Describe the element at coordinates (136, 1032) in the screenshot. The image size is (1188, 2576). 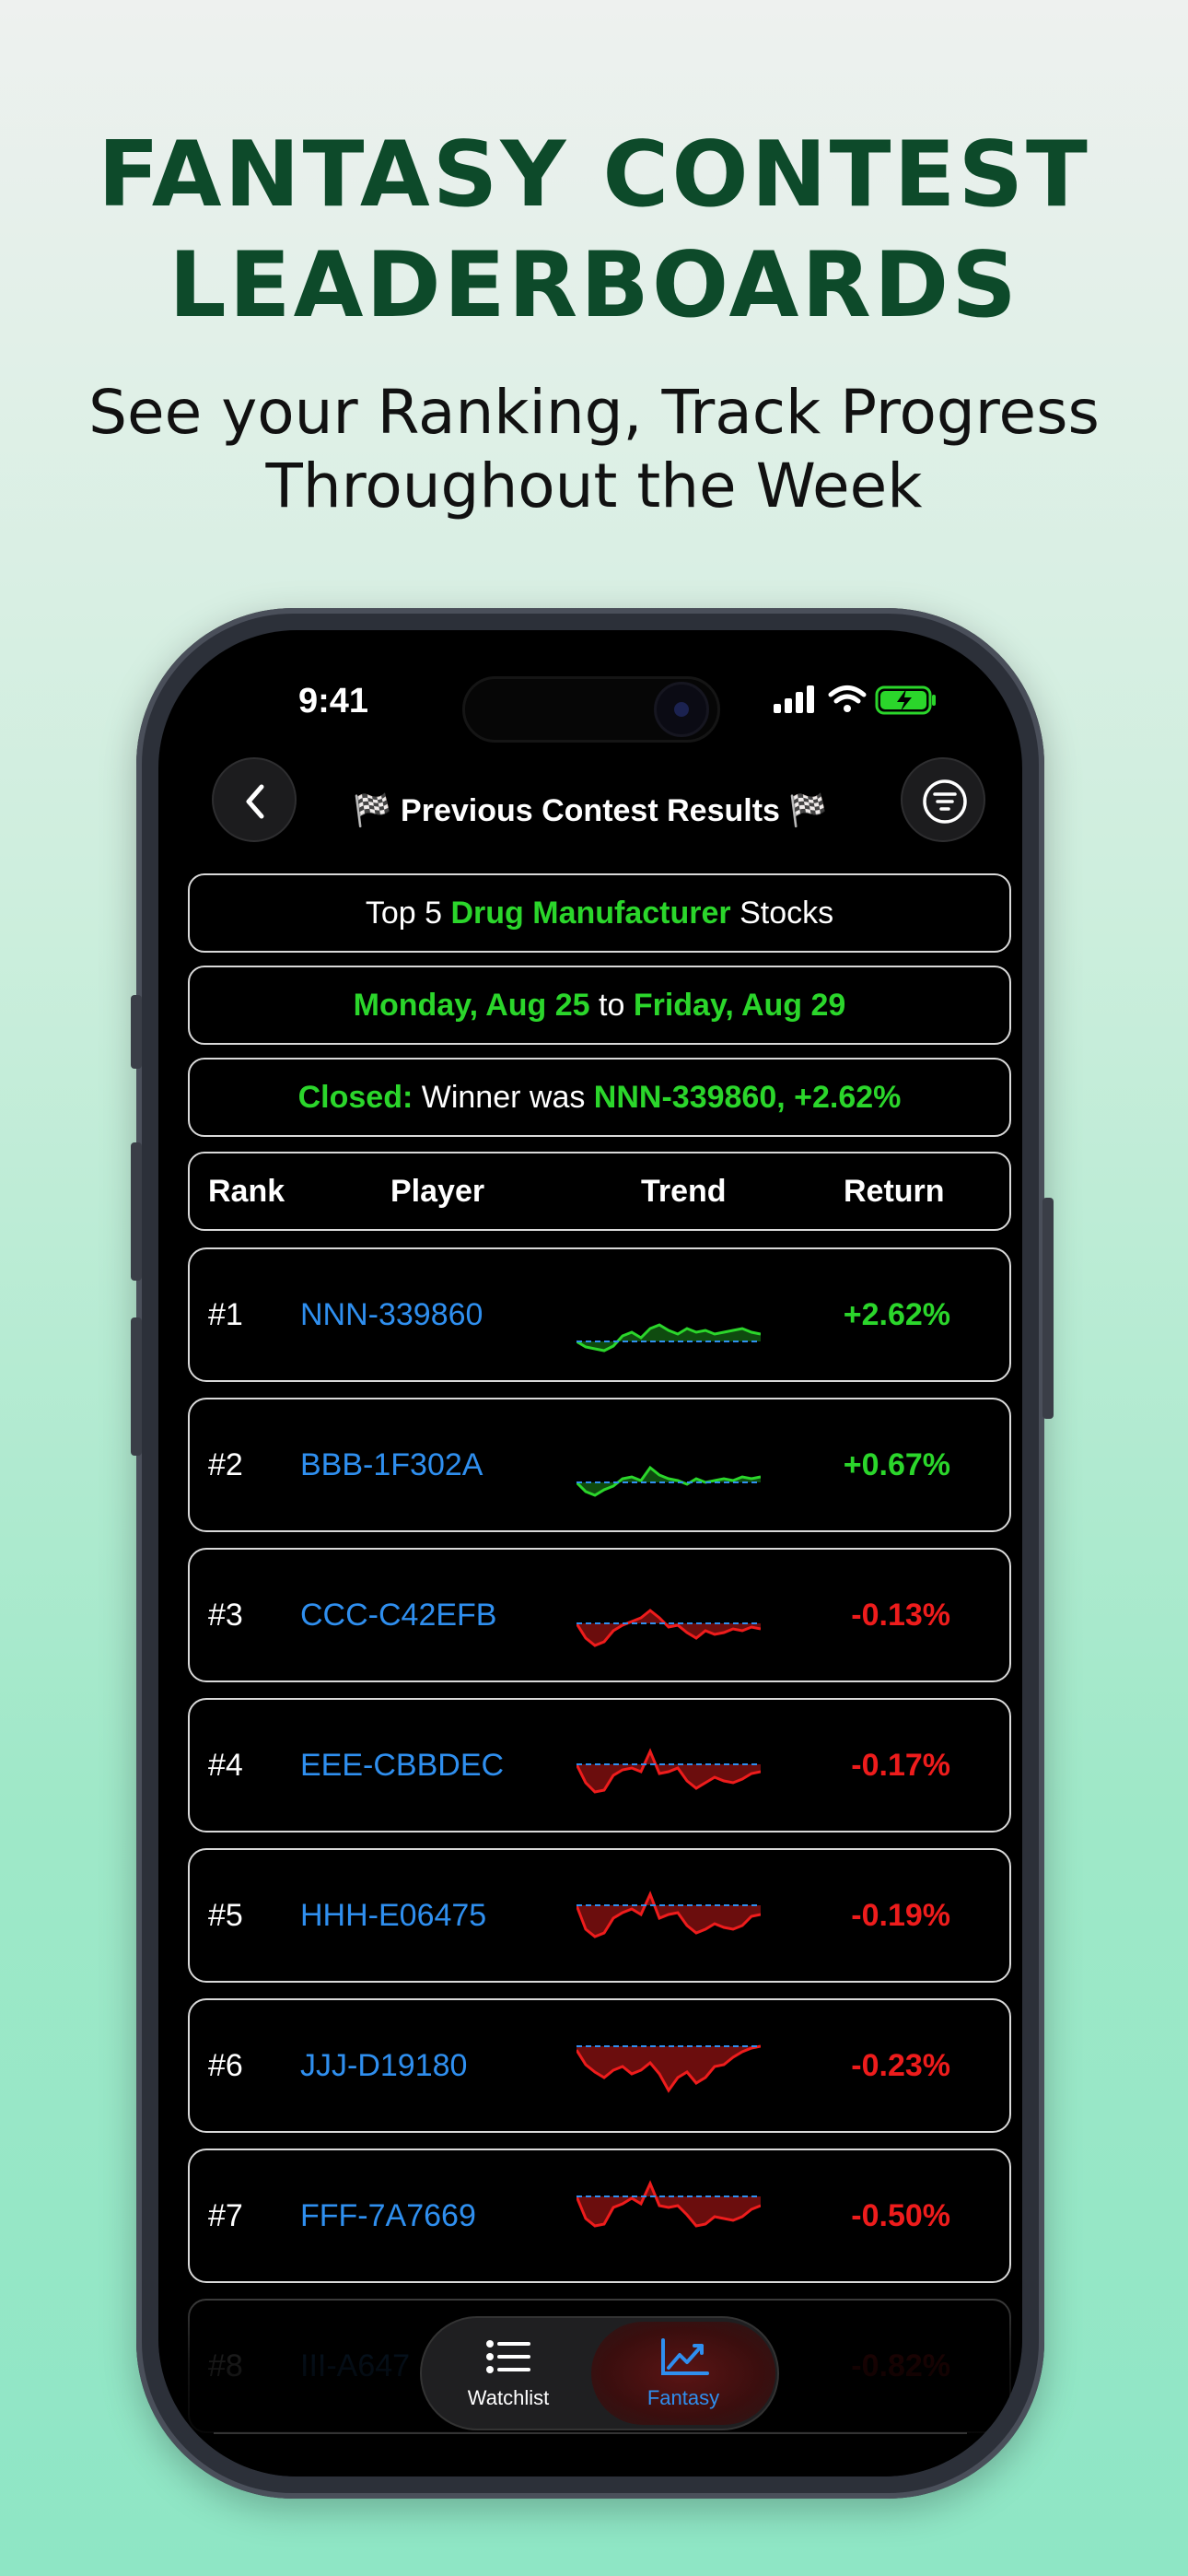
I see `action-button` at that location.